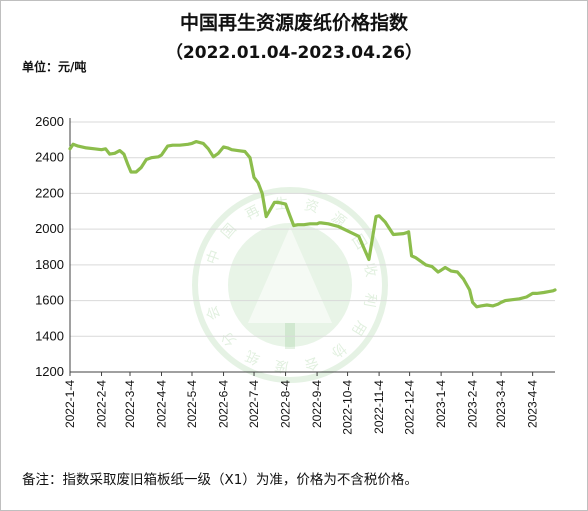 Image resolution: width=588 pixels, height=511 pixels. What do you see at coordinates (49, 264) in the screenshot?
I see `y-tick-label: 1800` at bounding box center [49, 264].